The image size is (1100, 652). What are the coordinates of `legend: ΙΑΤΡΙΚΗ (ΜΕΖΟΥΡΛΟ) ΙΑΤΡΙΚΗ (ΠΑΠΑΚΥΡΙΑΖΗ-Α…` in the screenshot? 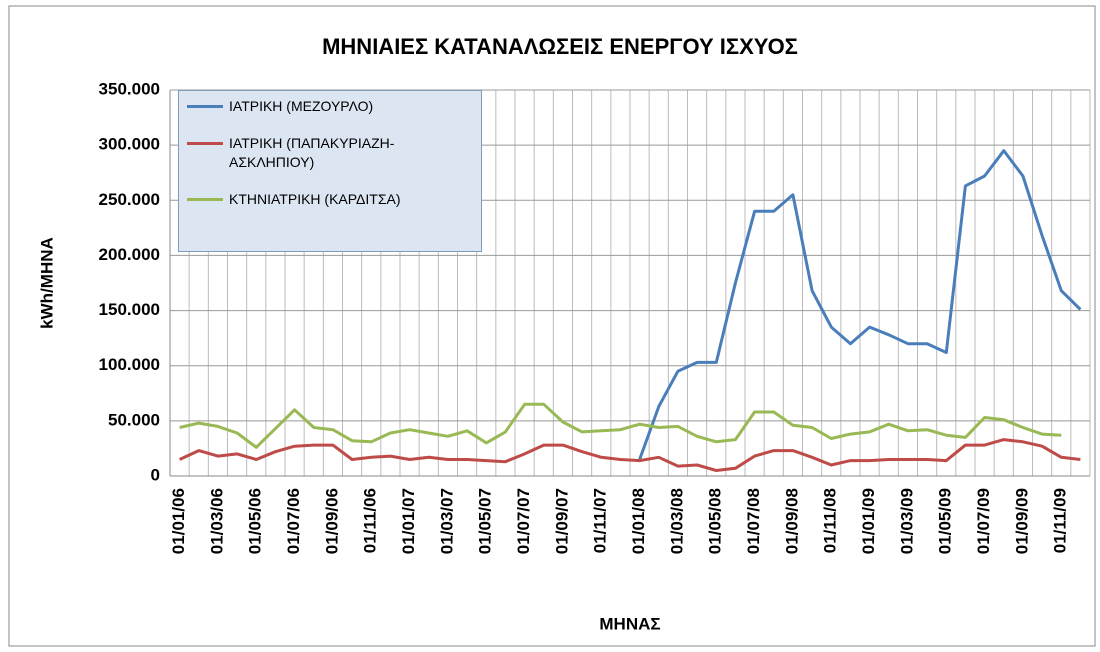 It's located at (330, 171).